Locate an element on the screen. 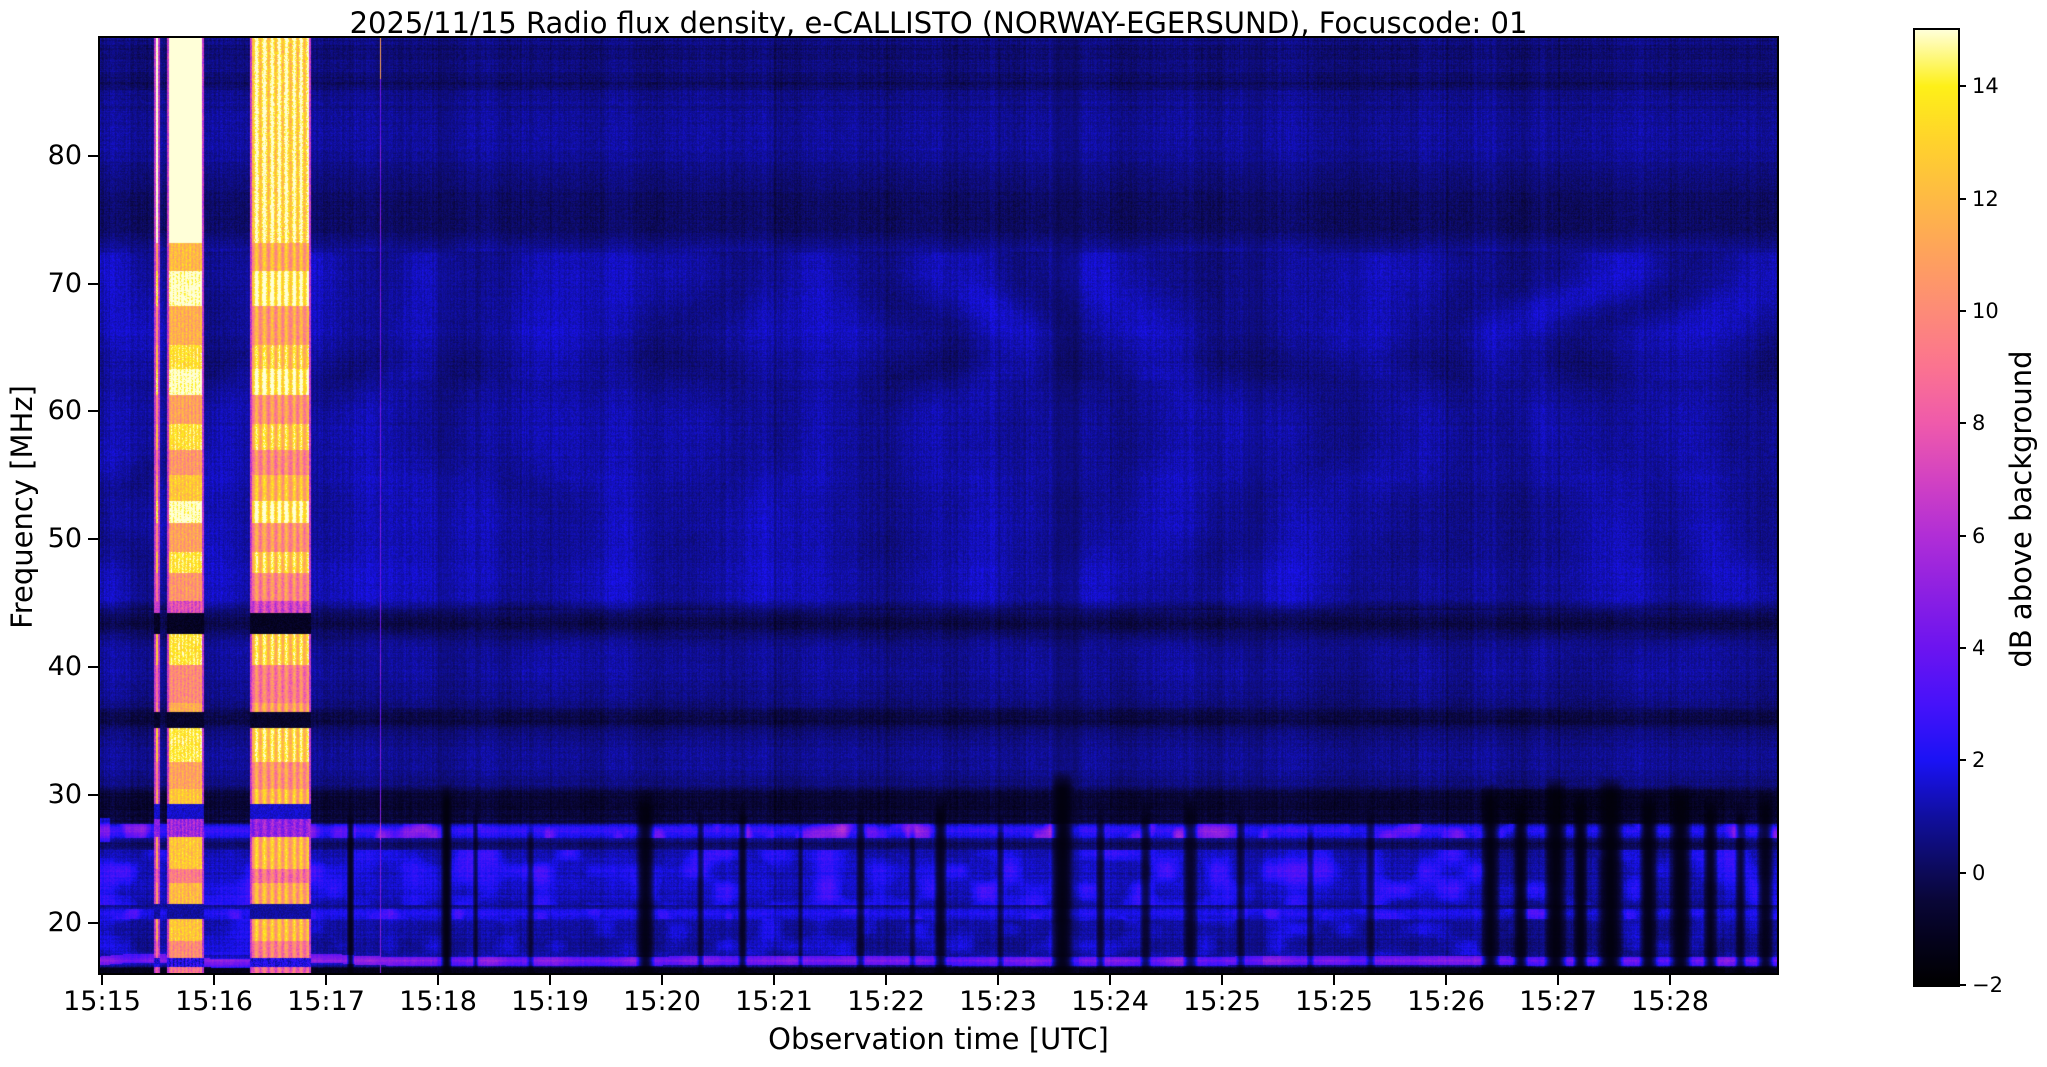 The width and height of the screenshot is (2047, 1067). x-axis-tick-label: 15:23 is located at coordinates (998, 1001).